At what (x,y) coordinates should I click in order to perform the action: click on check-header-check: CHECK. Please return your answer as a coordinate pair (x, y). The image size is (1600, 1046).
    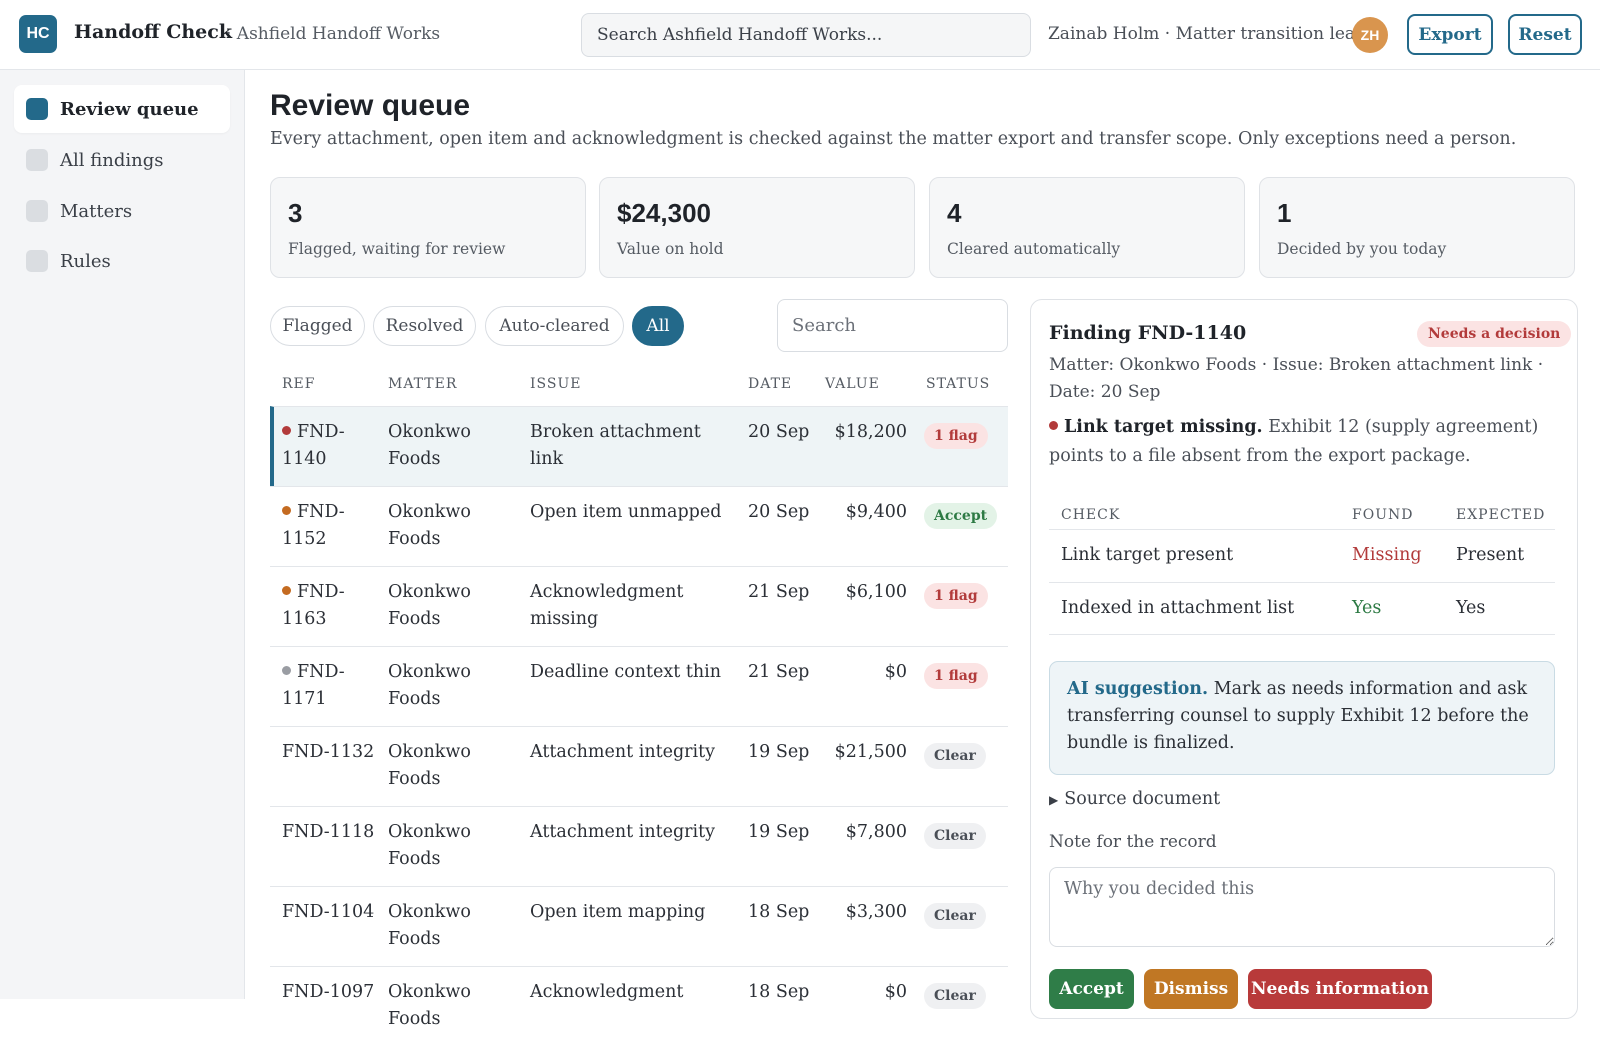
    Looking at the image, I should click on (1091, 515).